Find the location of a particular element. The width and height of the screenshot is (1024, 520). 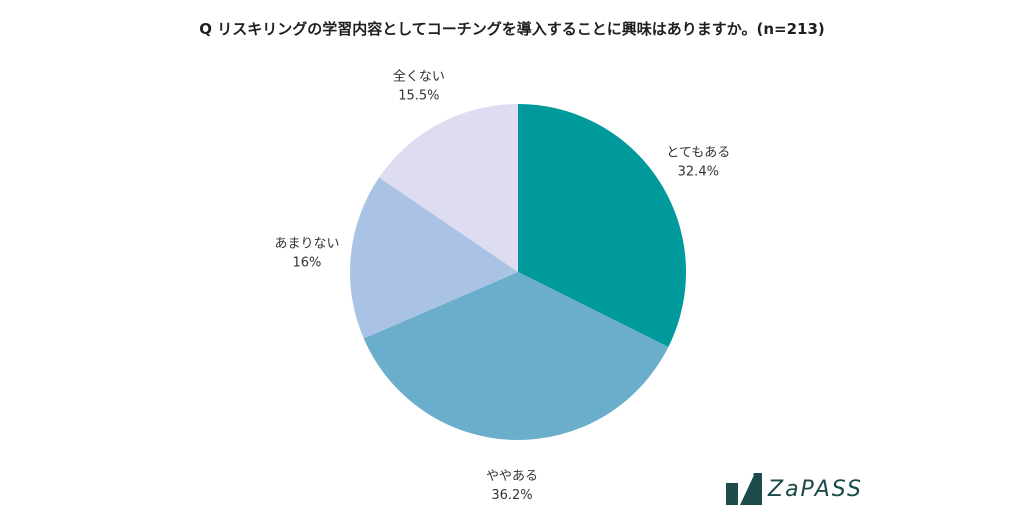

slice-label-0: とてもある is located at coordinates (698, 152).